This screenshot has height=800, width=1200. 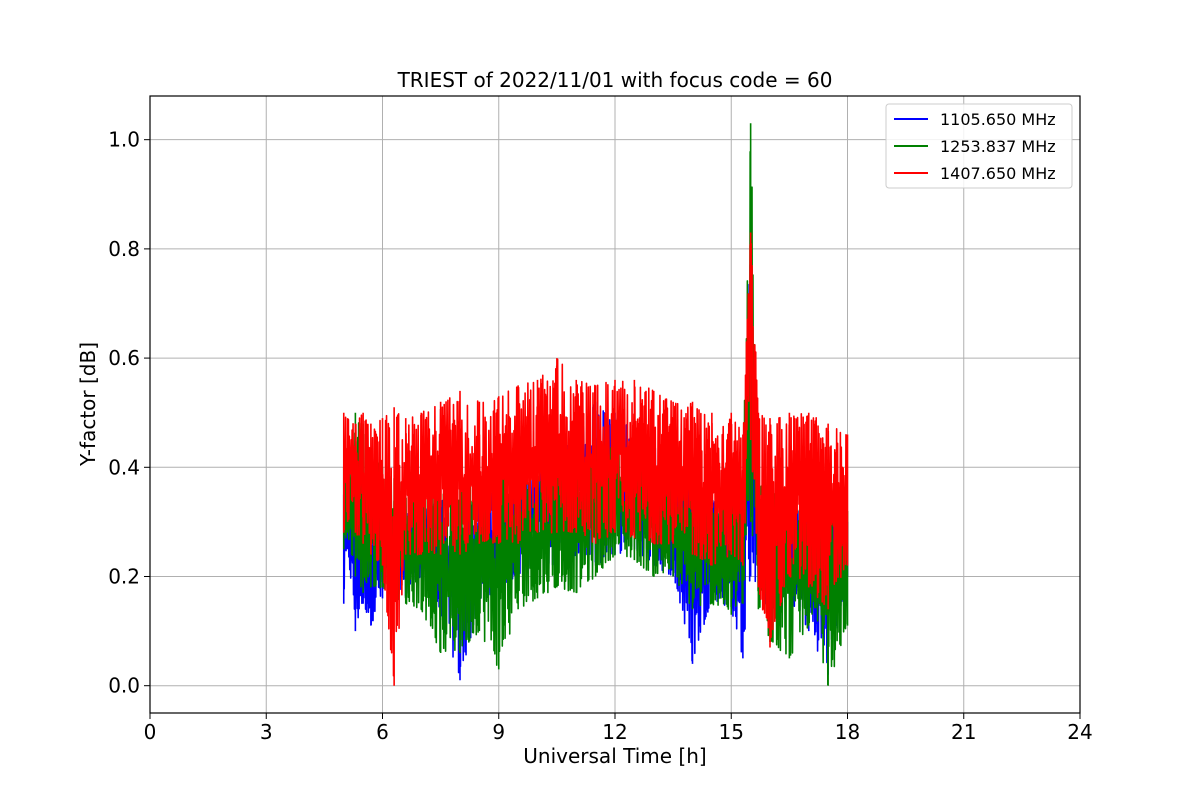 I want to click on legend-label: 1253.837 MHz, so click(x=998, y=146).